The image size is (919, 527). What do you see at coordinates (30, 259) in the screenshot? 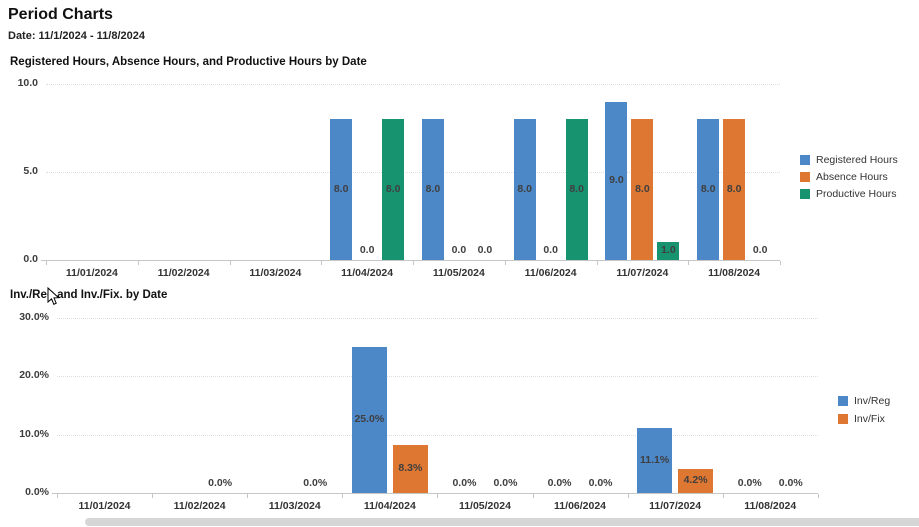
I see `y-axis-tick-label: 0.0` at bounding box center [30, 259].